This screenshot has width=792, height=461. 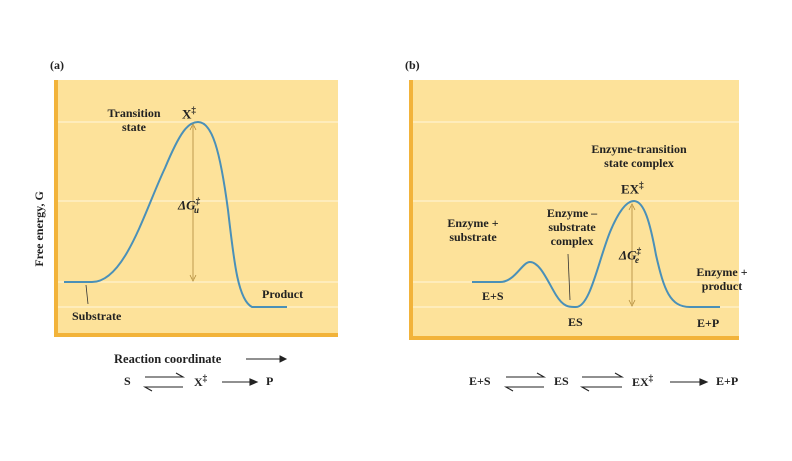 I want to click on delta-g-e-arrowhead-top, so click(x=632, y=207).